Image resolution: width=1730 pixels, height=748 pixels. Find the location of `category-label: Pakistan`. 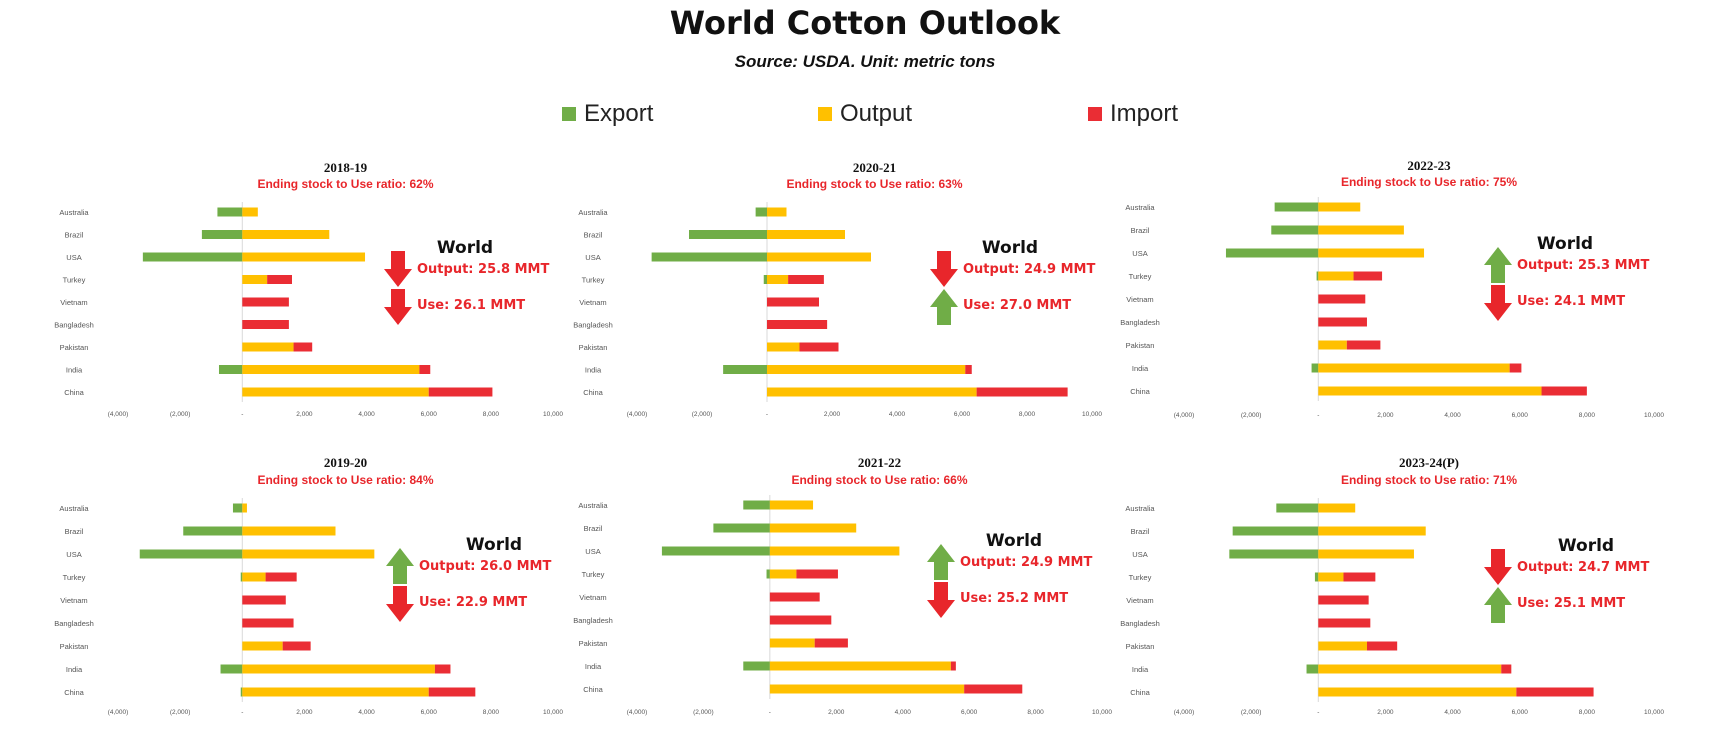

category-label: Pakistan is located at coordinates (74, 347).